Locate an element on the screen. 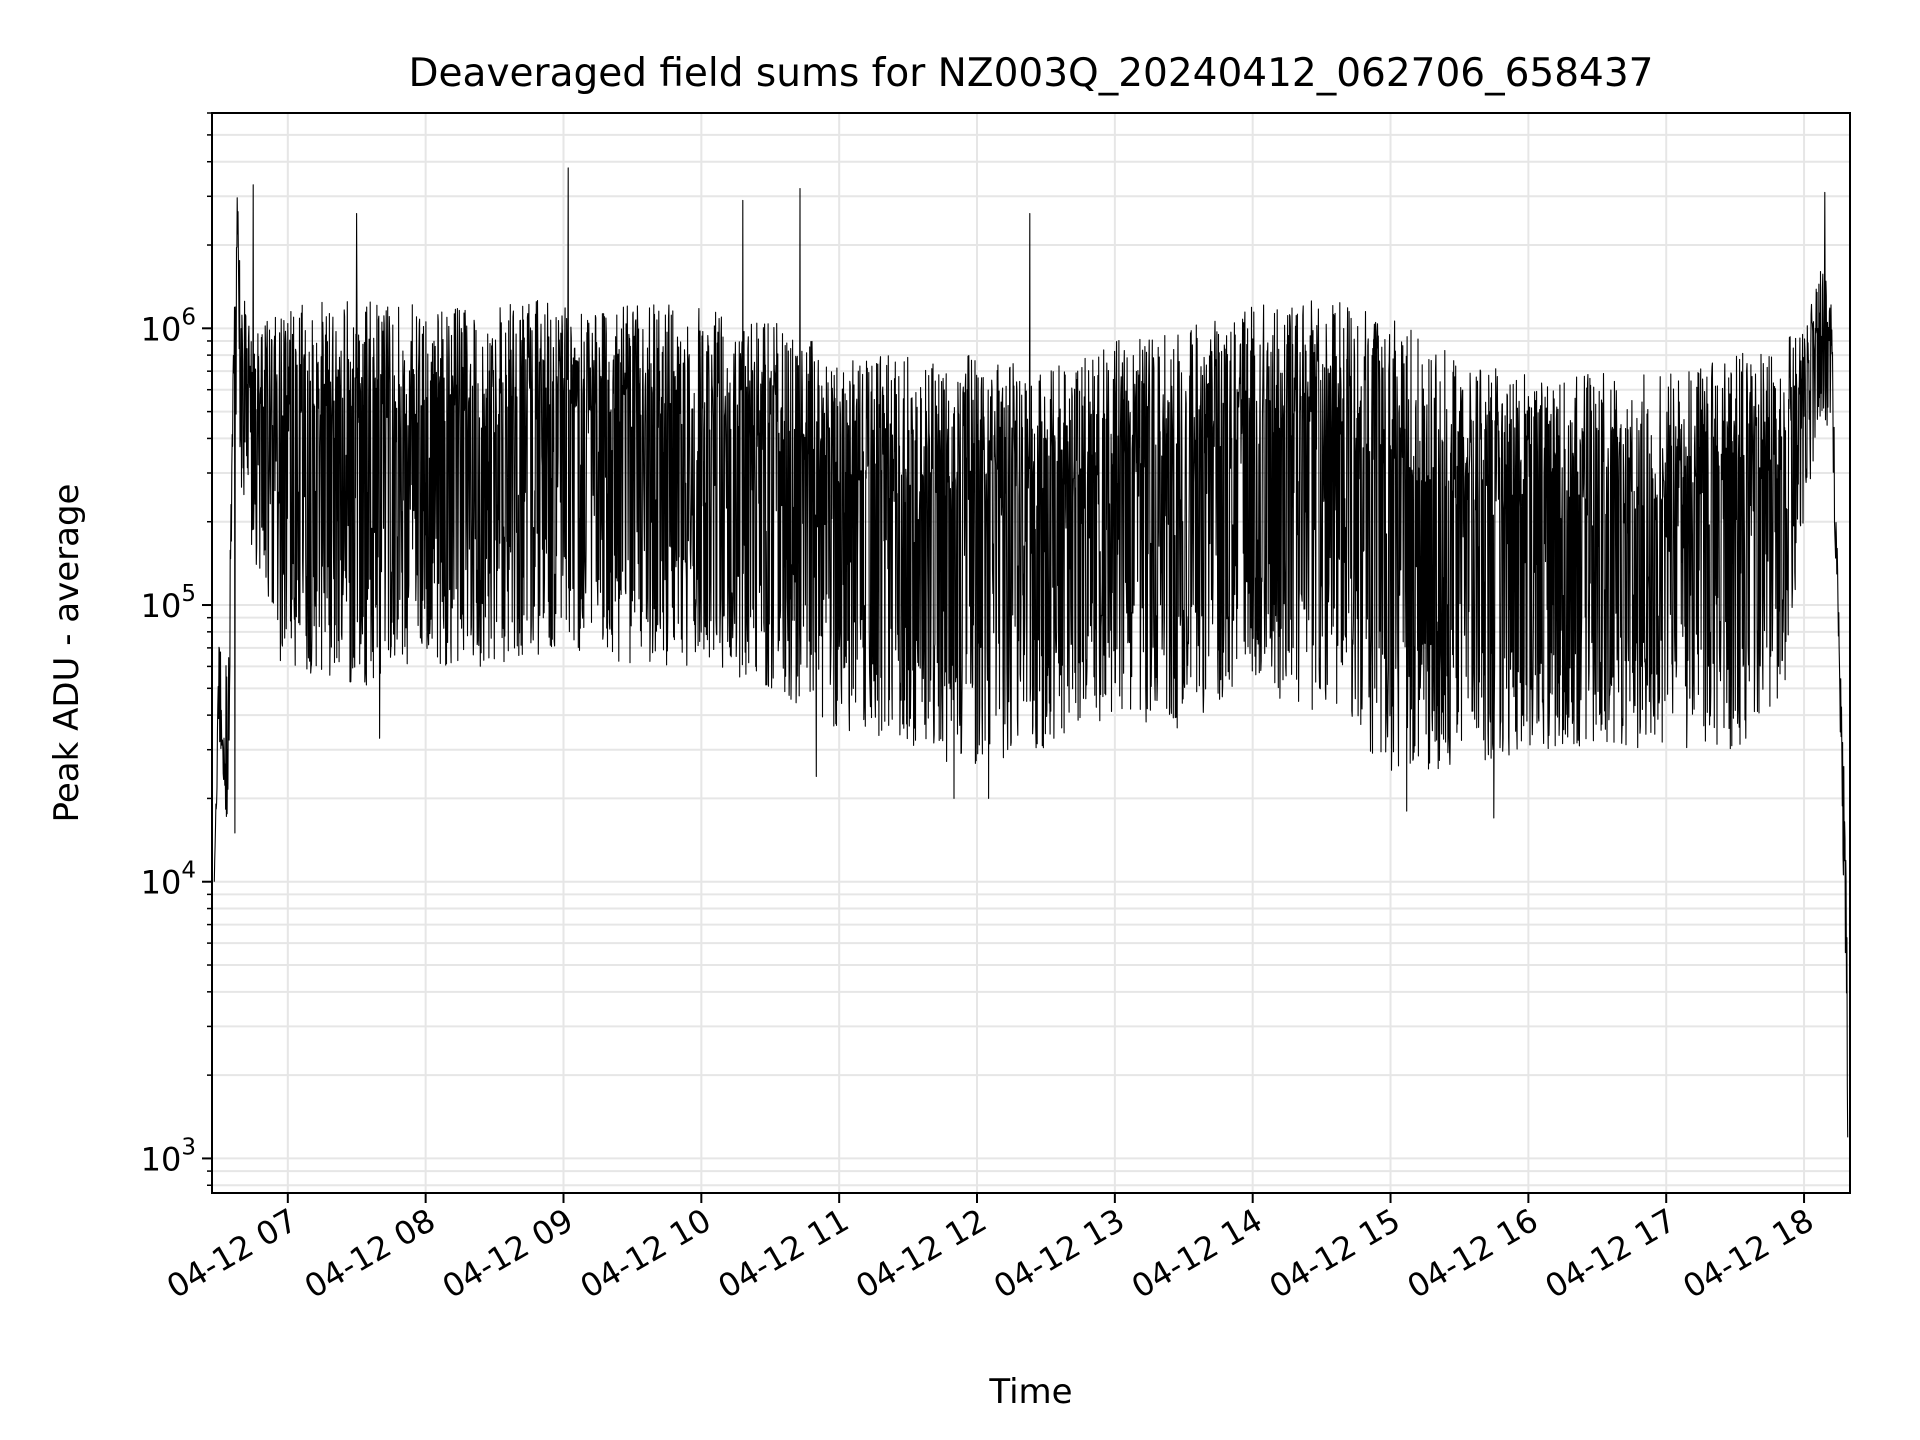 This screenshot has height=1440, width=1920. y-tick-label: 10⁶ is located at coordinates (168, 326).